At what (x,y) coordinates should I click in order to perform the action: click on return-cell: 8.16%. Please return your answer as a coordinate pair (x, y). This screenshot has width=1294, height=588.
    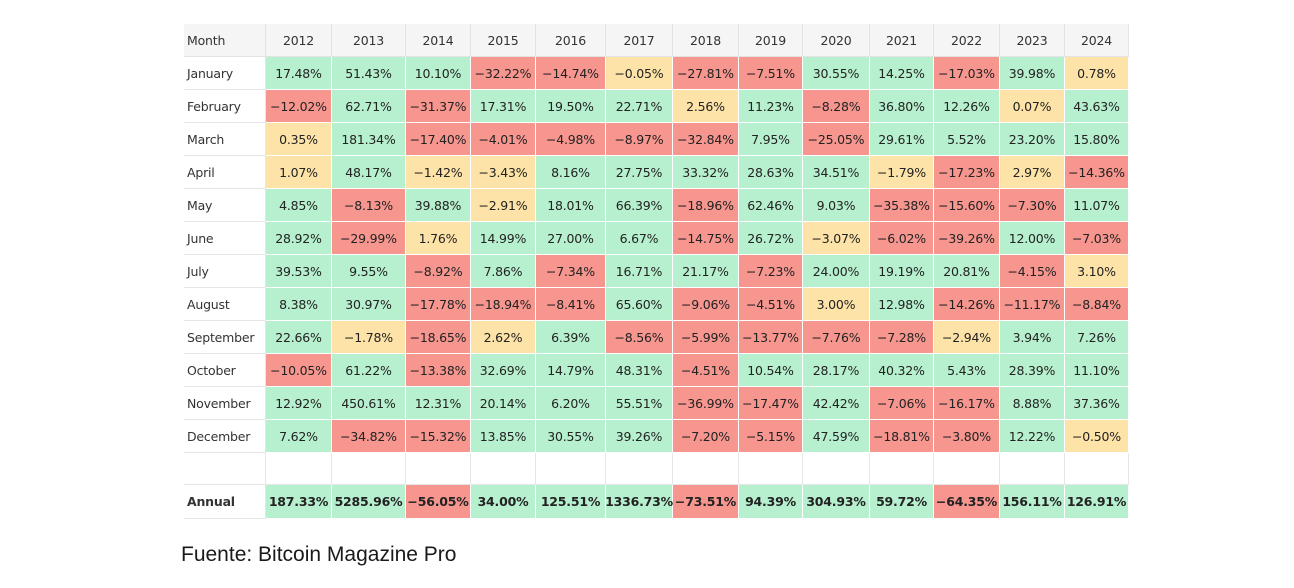
    Looking at the image, I should click on (571, 172).